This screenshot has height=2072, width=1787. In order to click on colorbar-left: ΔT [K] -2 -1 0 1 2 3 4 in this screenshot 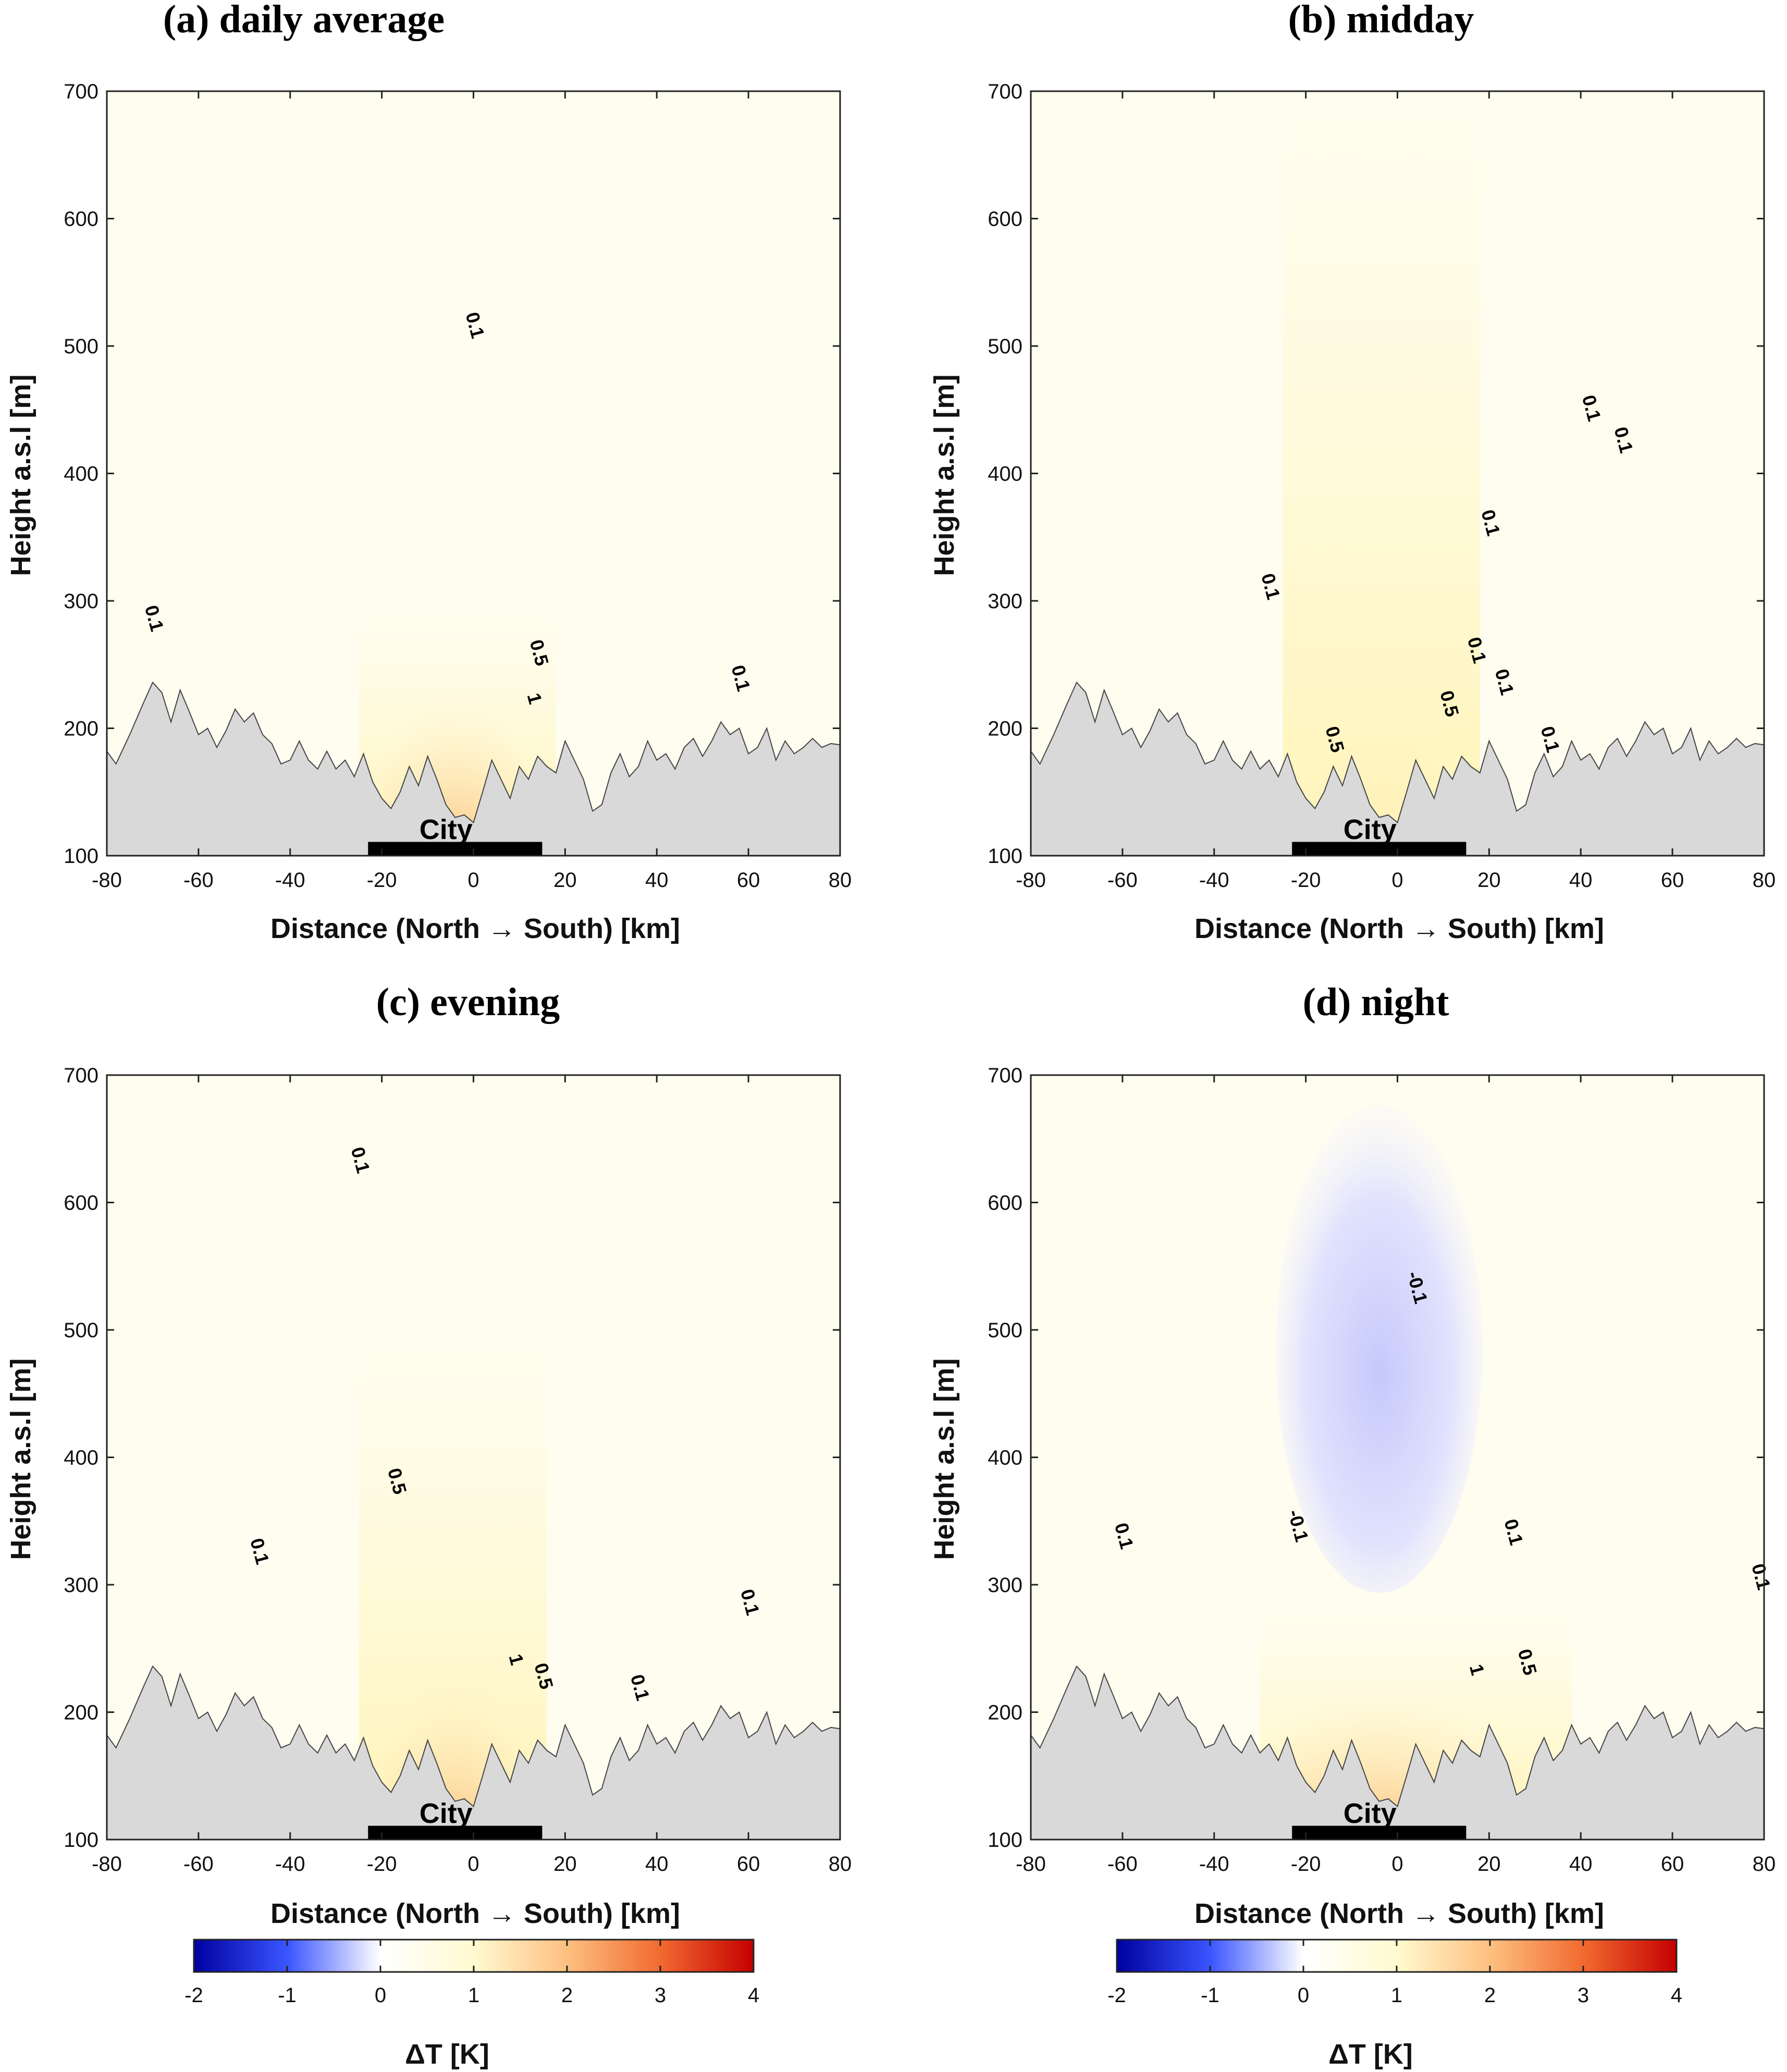, I will do `click(471, 2004)`.